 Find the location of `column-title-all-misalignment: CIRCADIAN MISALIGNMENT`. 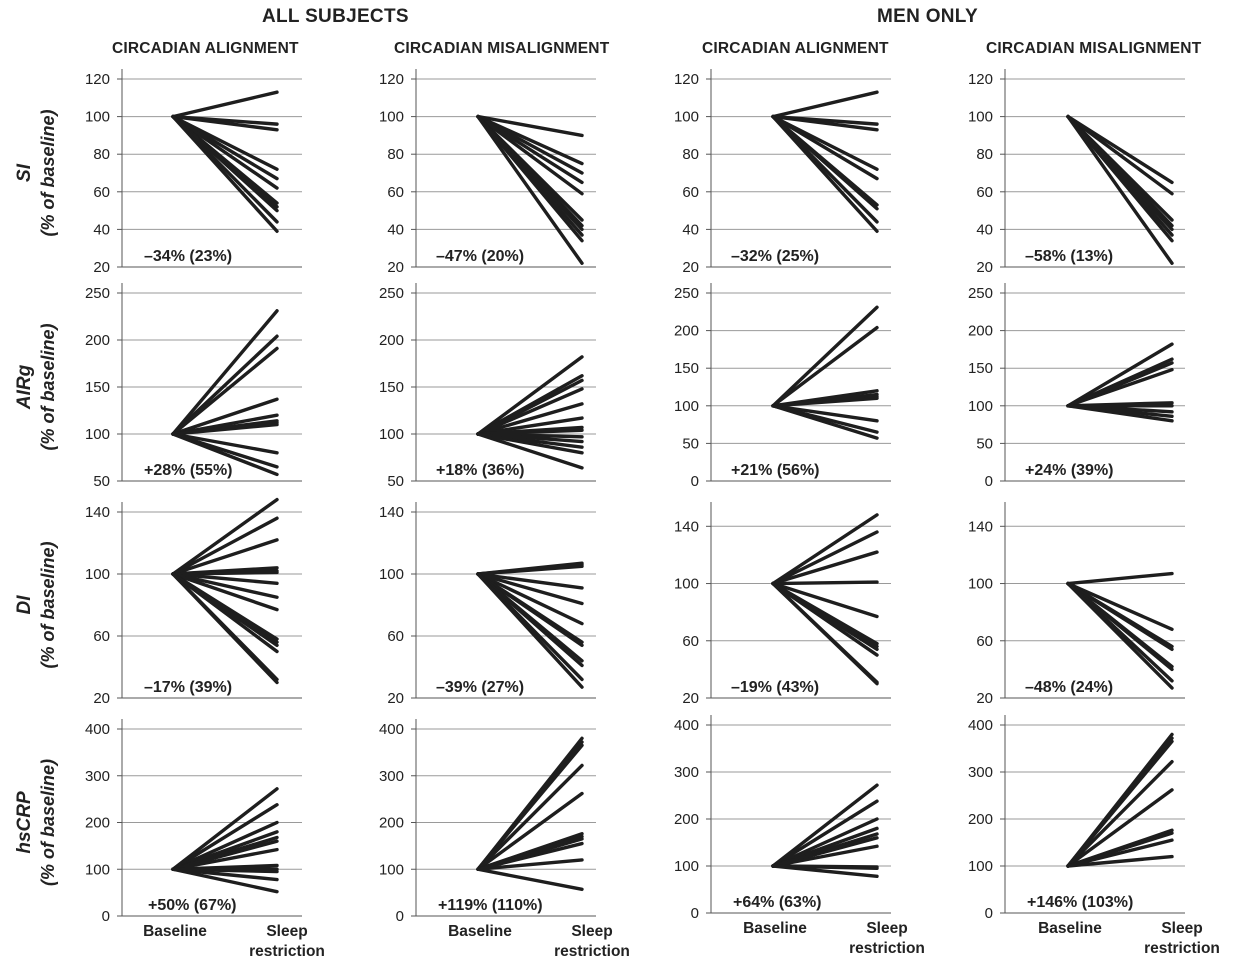

column-title-all-misalignment: CIRCADIAN MISALIGNMENT is located at coordinates (502, 48).